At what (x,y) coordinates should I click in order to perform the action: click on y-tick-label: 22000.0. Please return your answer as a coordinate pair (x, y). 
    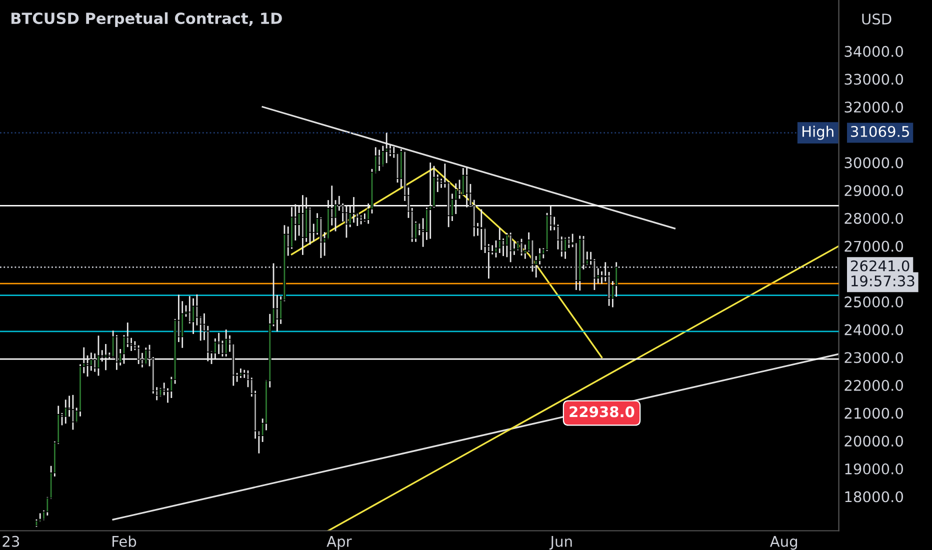
    Looking at the image, I should click on (873, 385).